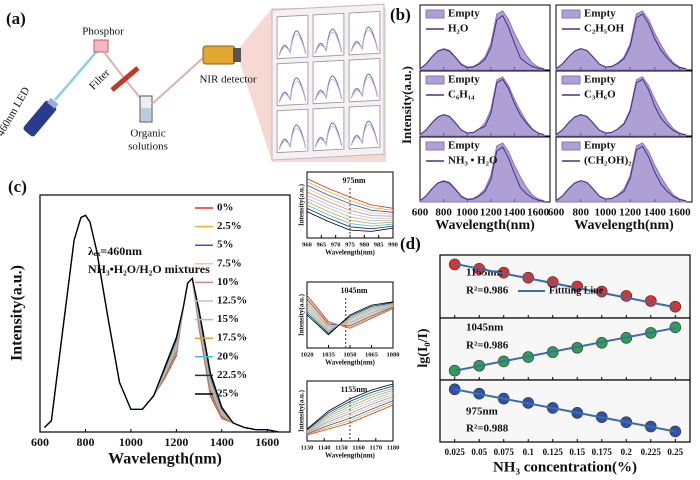 The height and width of the screenshot is (480, 700). Describe the element at coordinates (680, 213) in the screenshot. I see `x-tick-label: 1600` at that location.